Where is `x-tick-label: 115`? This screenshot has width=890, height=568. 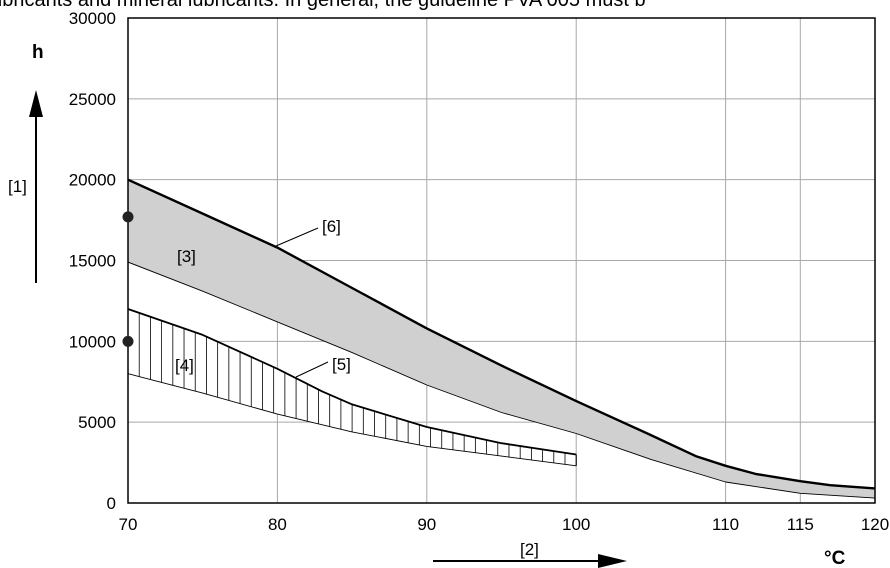 x-tick-label: 115 is located at coordinates (800, 524).